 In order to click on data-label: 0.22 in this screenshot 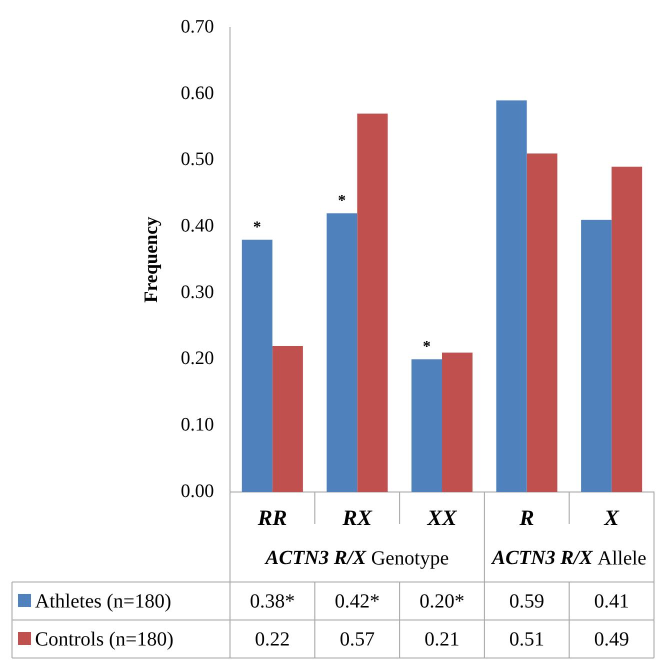, I will do `click(272, 639)`.